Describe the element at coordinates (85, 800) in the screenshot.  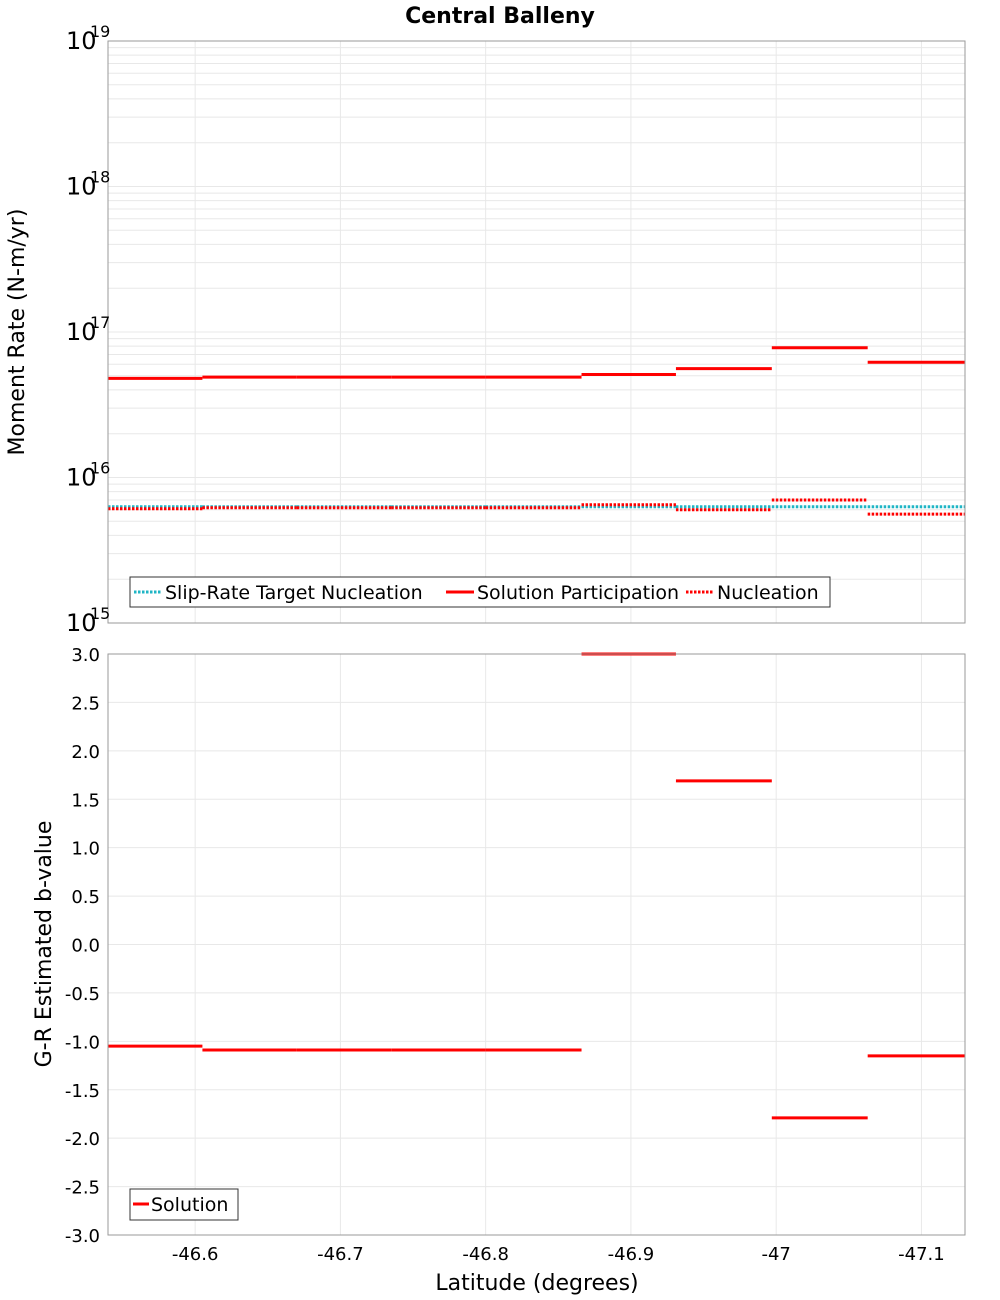
I see `bottom-y-tick-label: 1.5` at that location.